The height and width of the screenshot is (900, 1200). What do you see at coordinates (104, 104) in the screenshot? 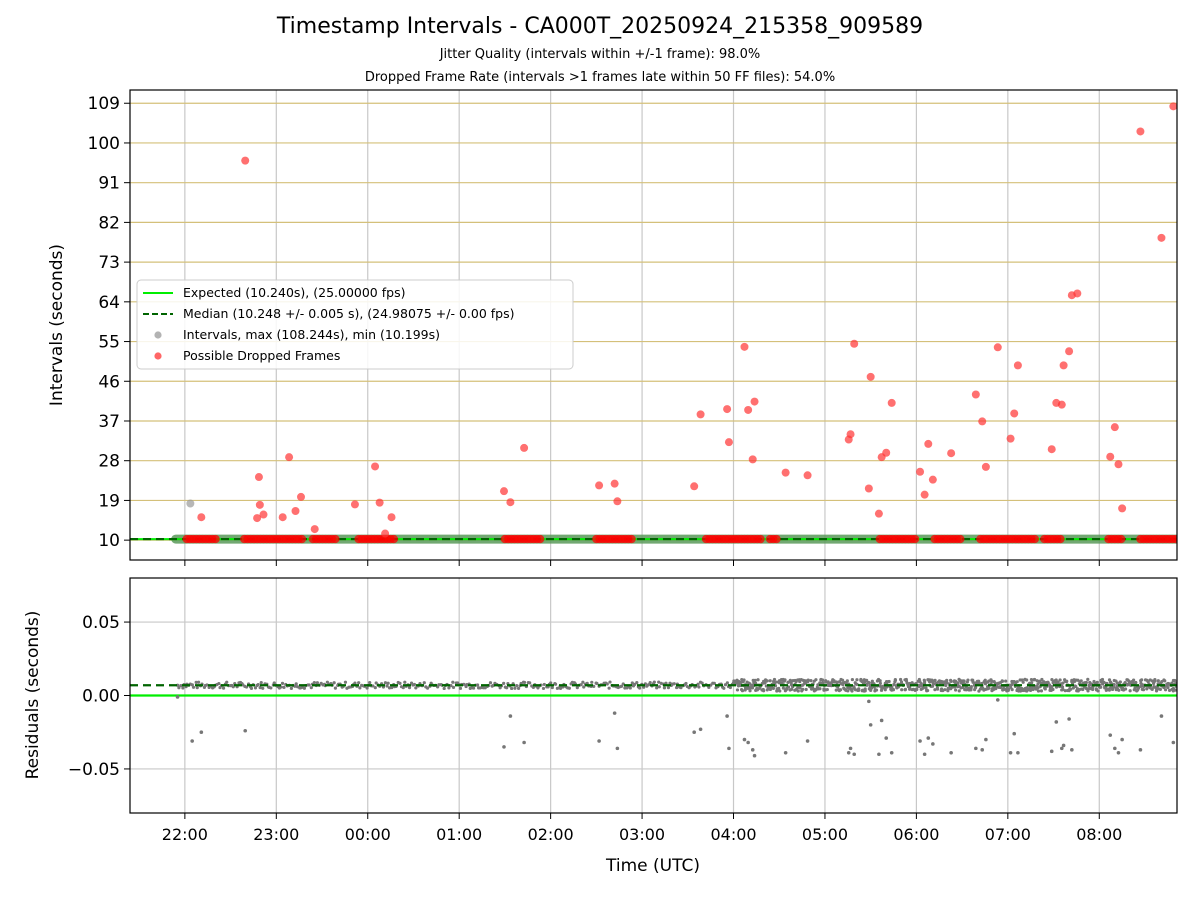
I see `top-y-tick-label: 109` at bounding box center [104, 104].